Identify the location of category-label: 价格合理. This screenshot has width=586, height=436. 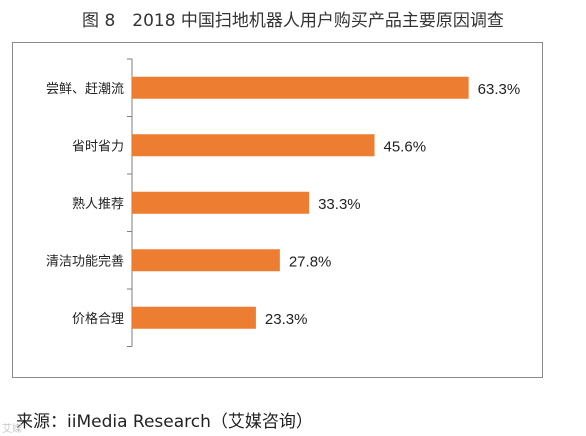
(98, 319).